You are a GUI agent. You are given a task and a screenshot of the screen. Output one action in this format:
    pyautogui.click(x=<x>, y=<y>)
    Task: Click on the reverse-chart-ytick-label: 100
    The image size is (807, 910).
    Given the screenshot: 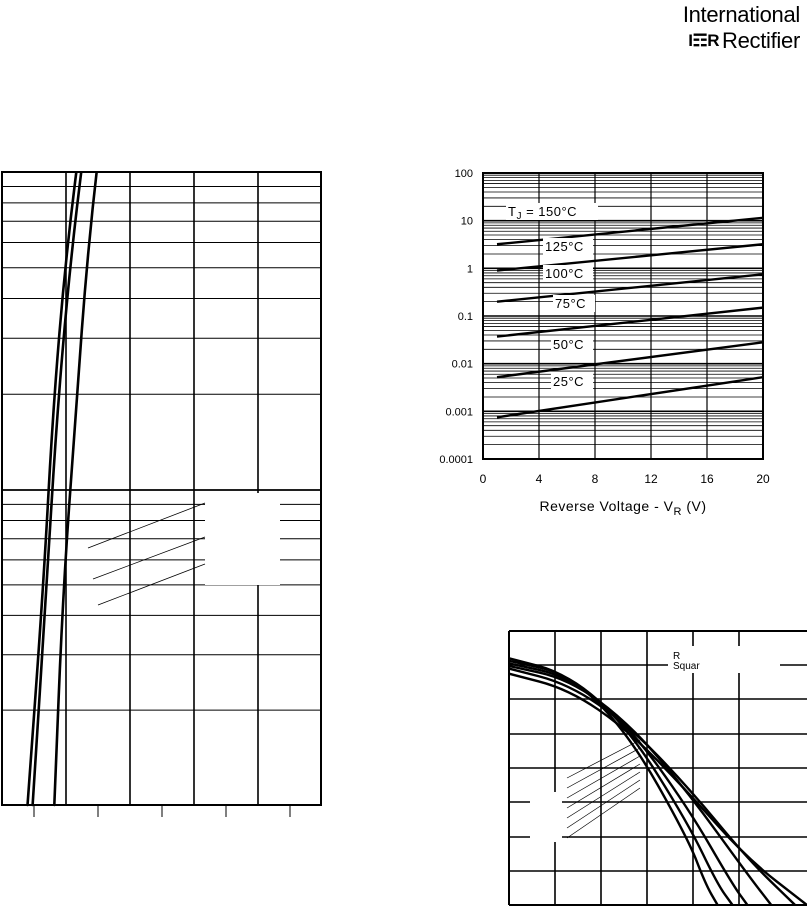 What is the action you would take?
    pyautogui.click(x=464, y=174)
    